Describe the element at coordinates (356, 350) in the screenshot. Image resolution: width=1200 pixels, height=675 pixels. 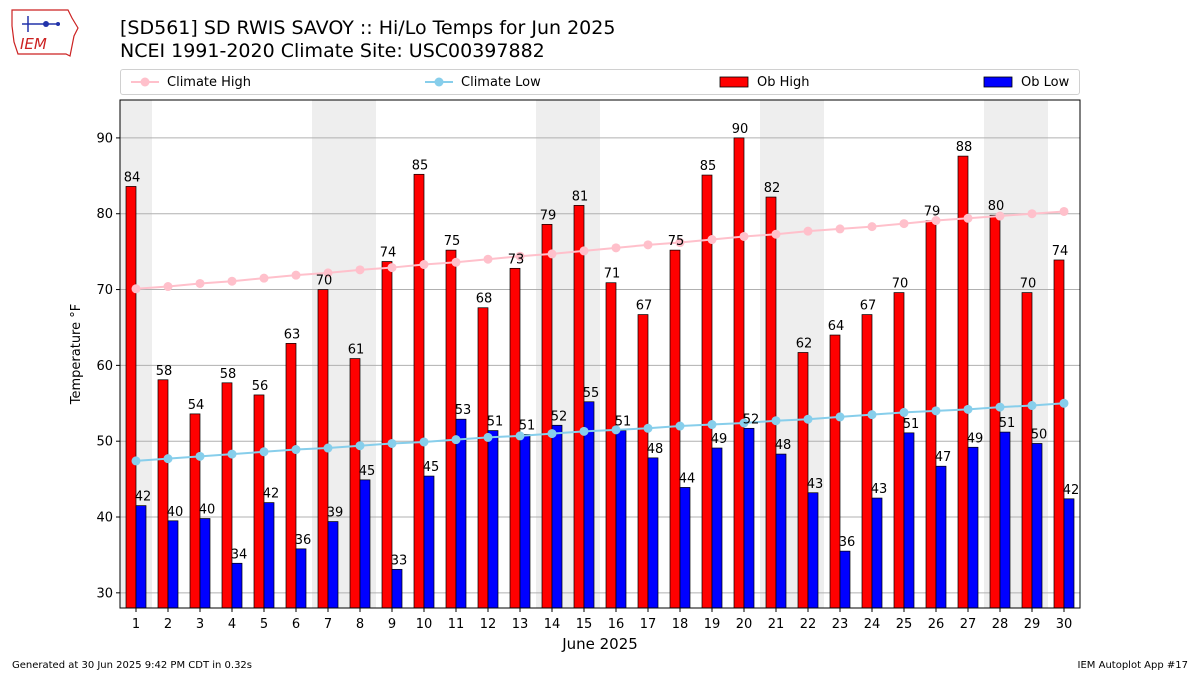
I see `ob-high-data-label: 61` at that location.